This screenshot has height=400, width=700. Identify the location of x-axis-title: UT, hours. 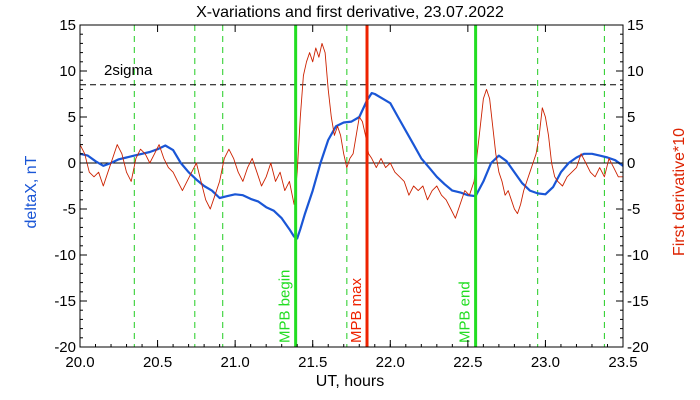
(350, 381).